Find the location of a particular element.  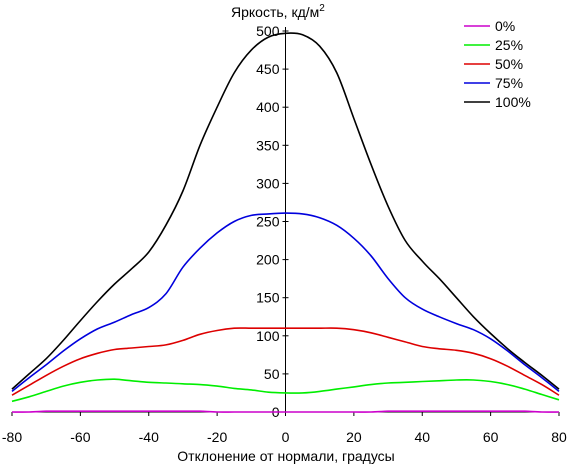

series-line-25pct is located at coordinates (285, 390).